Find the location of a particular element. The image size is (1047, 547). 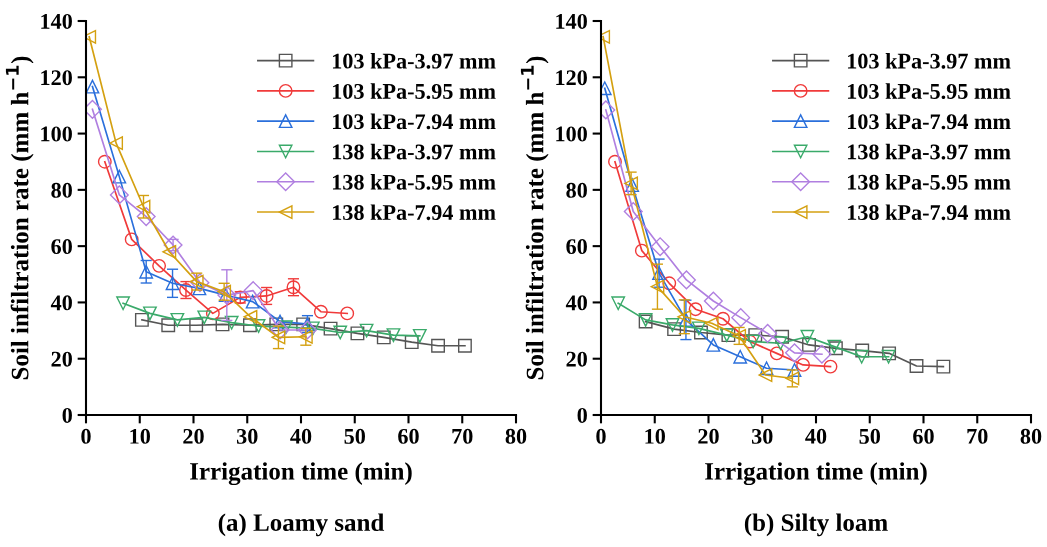

y-tick-label: 120 is located at coordinates (571, 78).